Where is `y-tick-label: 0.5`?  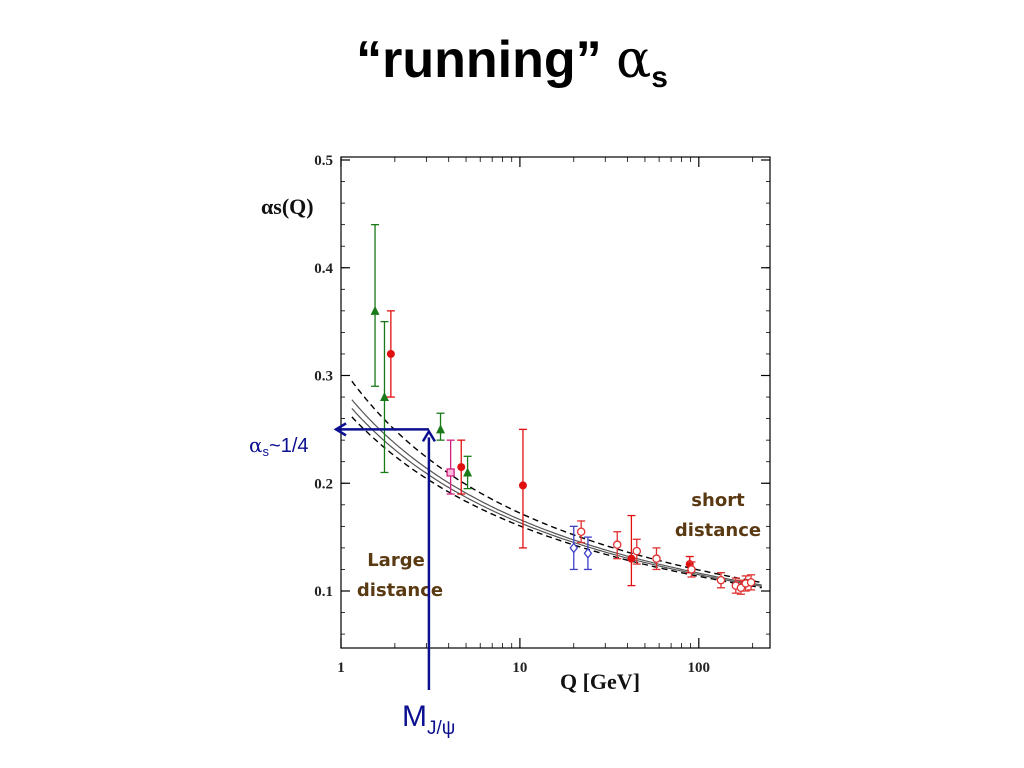
y-tick-label: 0.5 is located at coordinates (323, 161).